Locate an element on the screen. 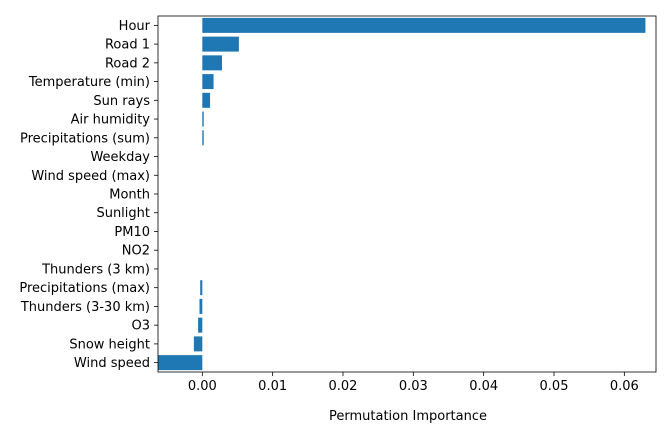 The height and width of the screenshot is (436, 665). y-tick-label: Thunders (3-30 km) is located at coordinates (85, 307).